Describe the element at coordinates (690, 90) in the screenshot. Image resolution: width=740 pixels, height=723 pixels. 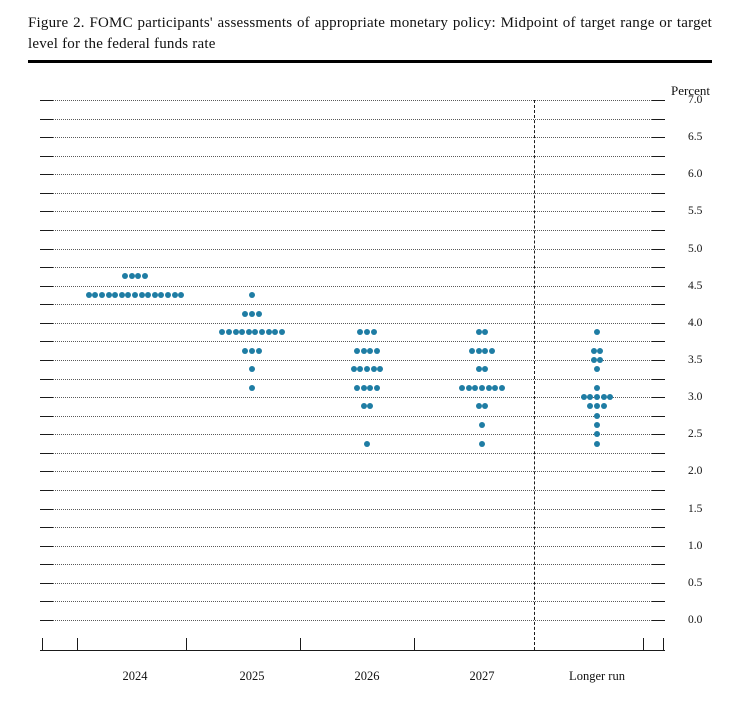
I see `y-axis-unit-label: Percent` at that location.